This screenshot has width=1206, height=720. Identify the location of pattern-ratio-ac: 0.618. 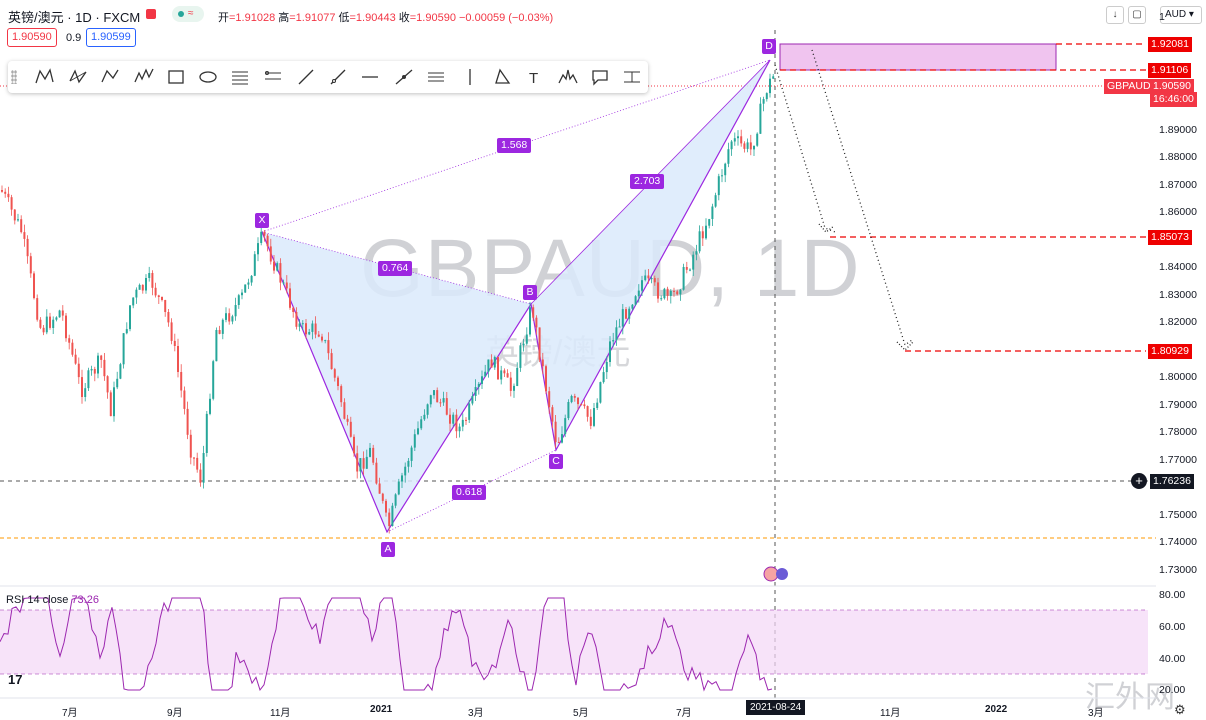
(469, 492).